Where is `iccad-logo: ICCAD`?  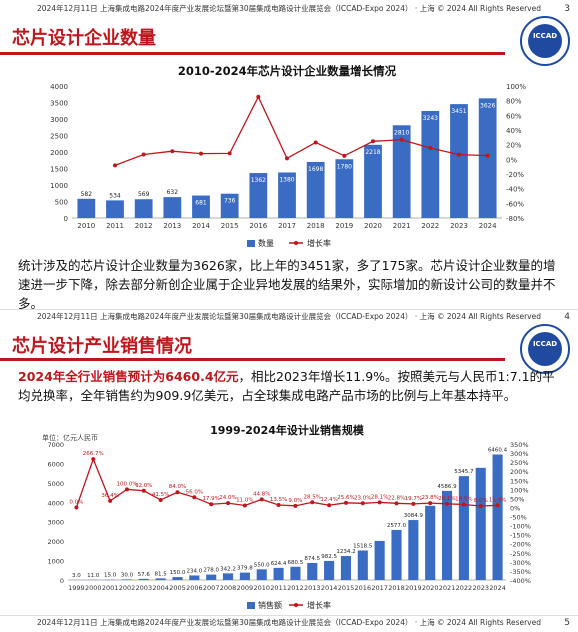 iccad-logo: ICCAD is located at coordinates (545, 41).